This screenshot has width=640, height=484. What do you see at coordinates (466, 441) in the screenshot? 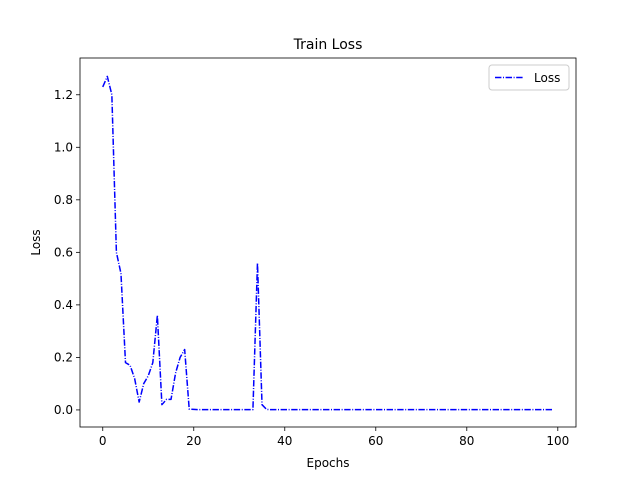
I see `x-tick-label: 80` at bounding box center [466, 441].